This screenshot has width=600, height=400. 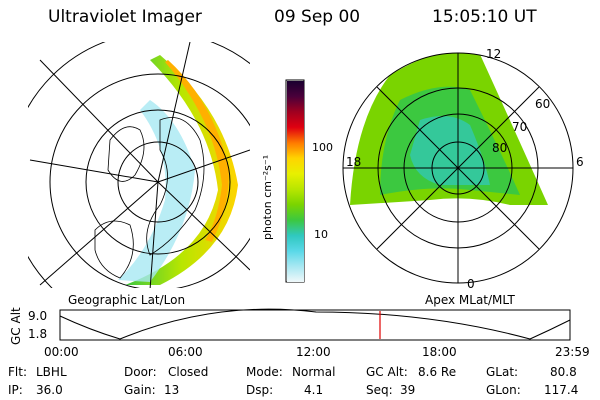 What do you see at coordinates (260, 390) in the screenshot?
I see `dsp-label: Dsp:` at bounding box center [260, 390].